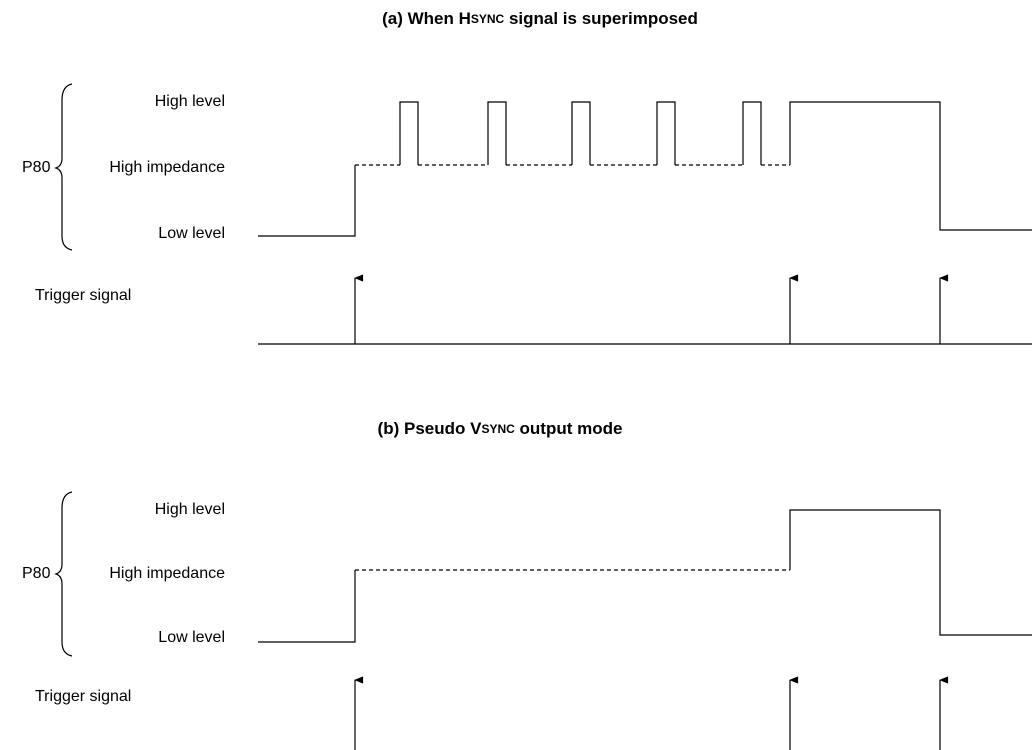 This screenshot has height=750, width=1032. I want to click on panel-title: (a) When HSYNC signal is superimposed, so click(540, 18).